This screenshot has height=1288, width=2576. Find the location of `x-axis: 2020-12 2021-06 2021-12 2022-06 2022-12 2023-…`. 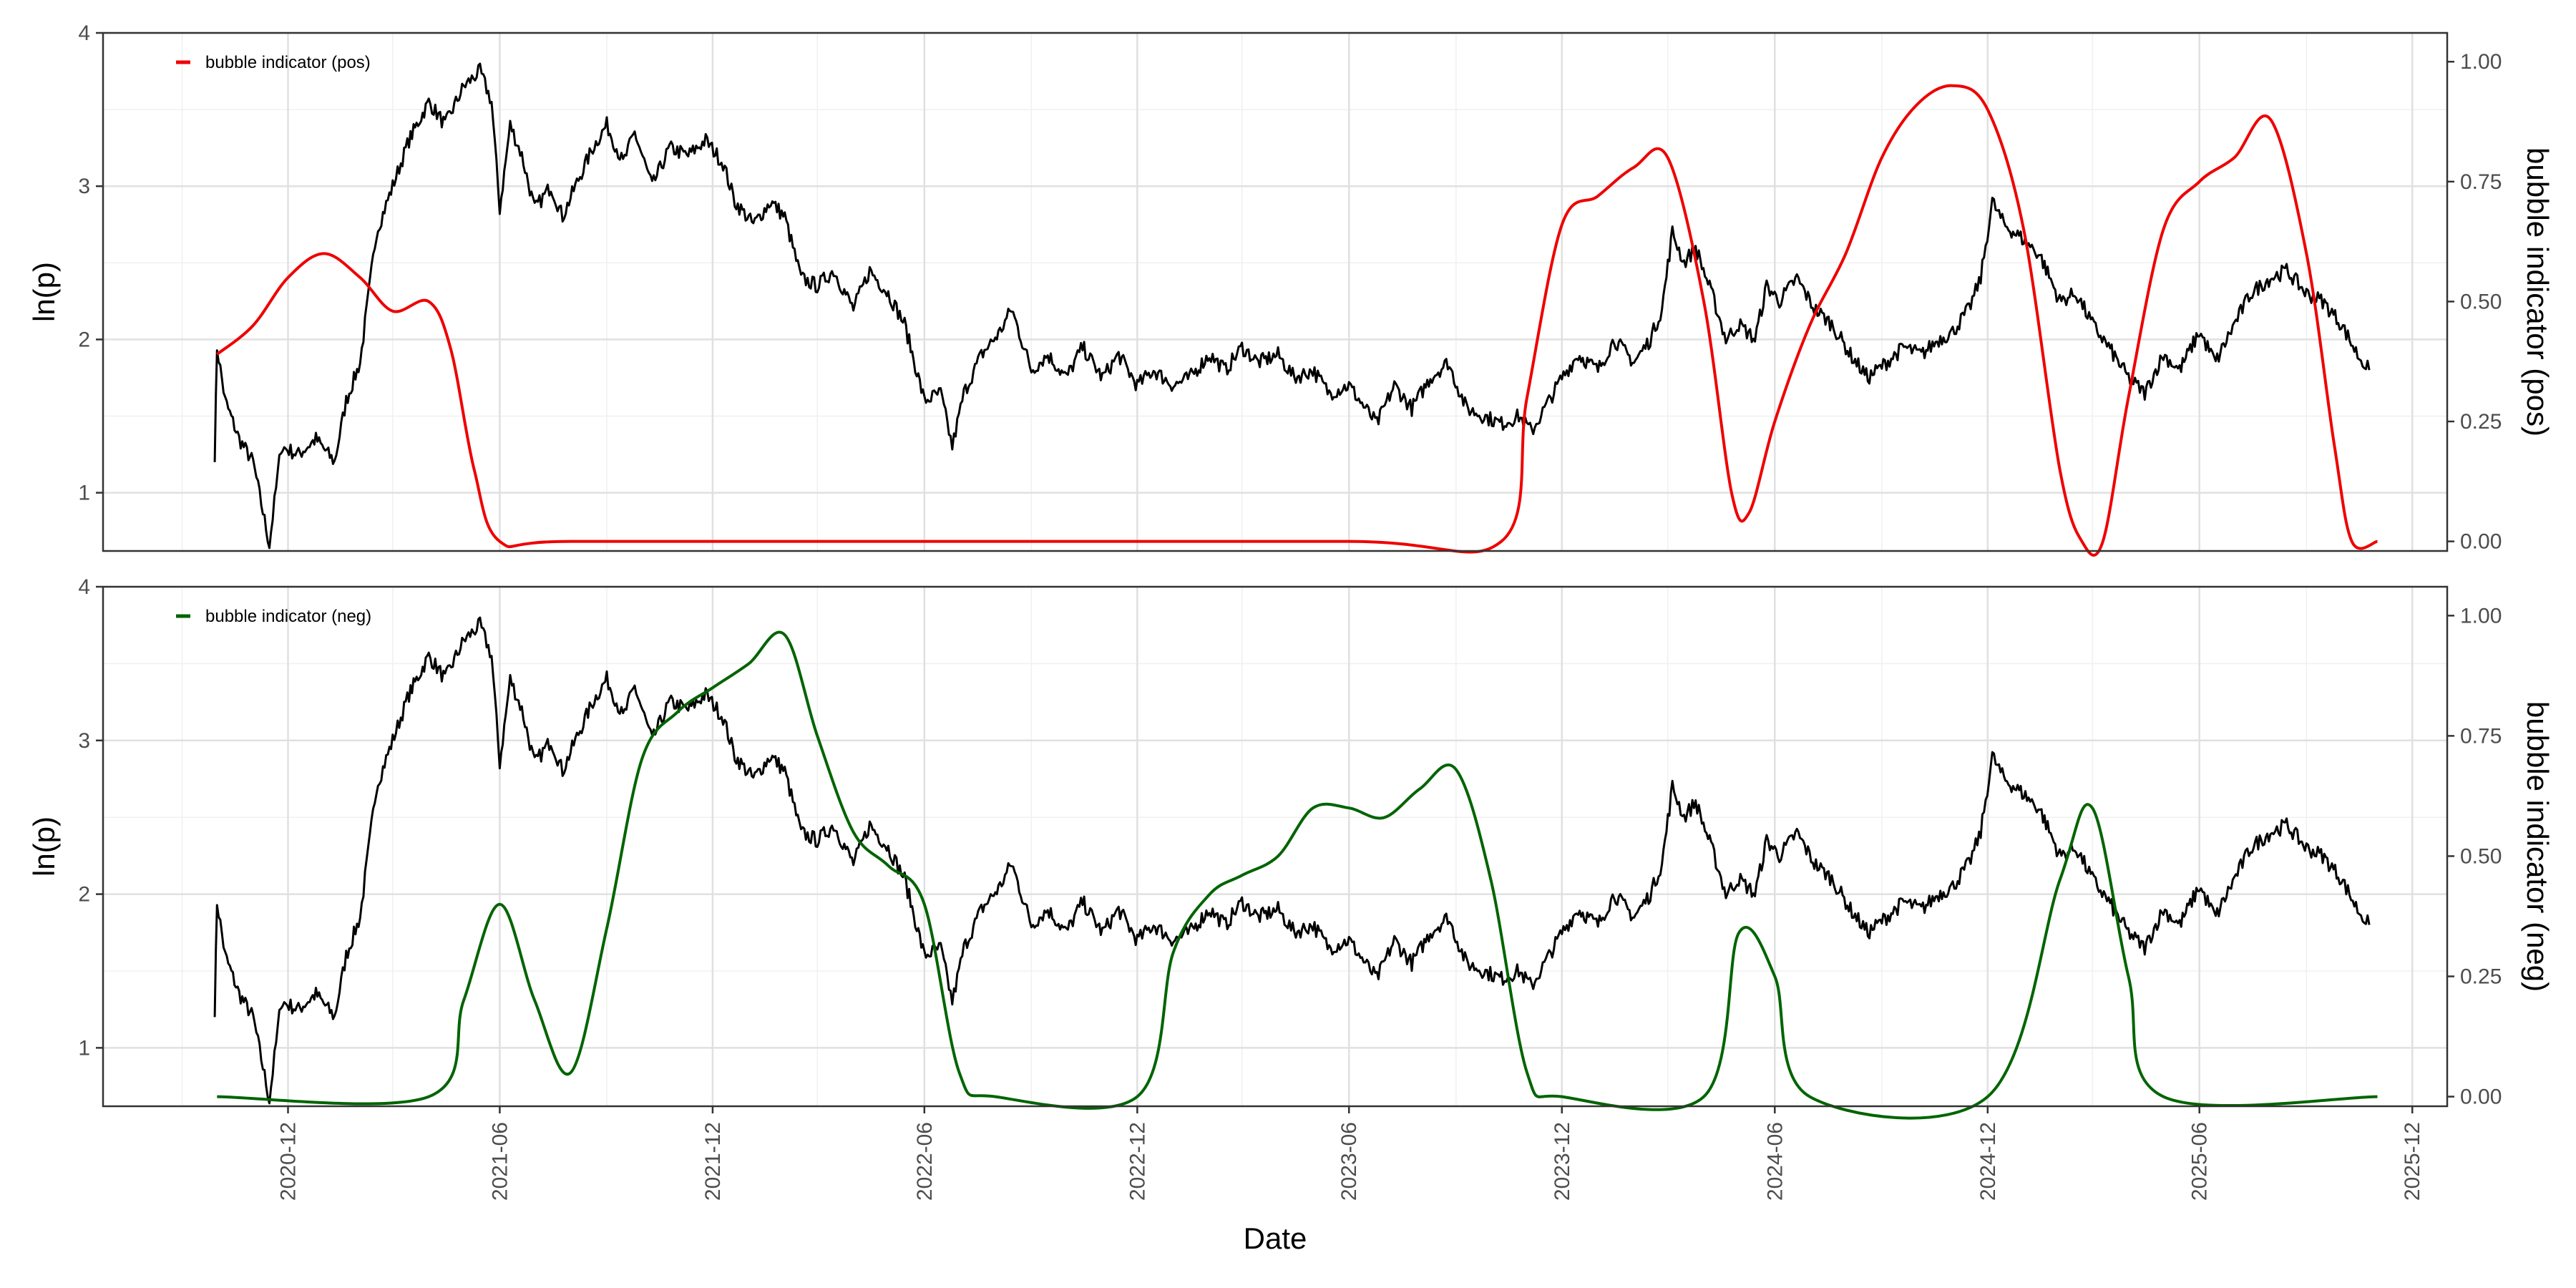

x-axis: 2020-12 2021-06 2021-12 2022-06 2022-12 2023-… is located at coordinates (1350, 1180).